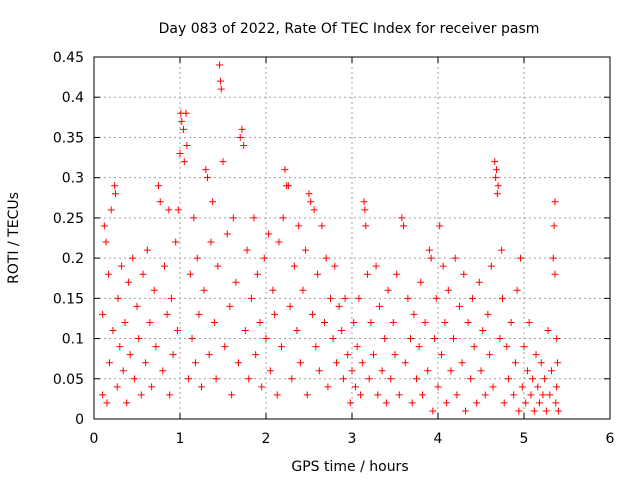 The image size is (640, 480). What do you see at coordinates (14, 238) in the screenshot?
I see `y-axis-title: ROTI / TECUs` at bounding box center [14, 238].